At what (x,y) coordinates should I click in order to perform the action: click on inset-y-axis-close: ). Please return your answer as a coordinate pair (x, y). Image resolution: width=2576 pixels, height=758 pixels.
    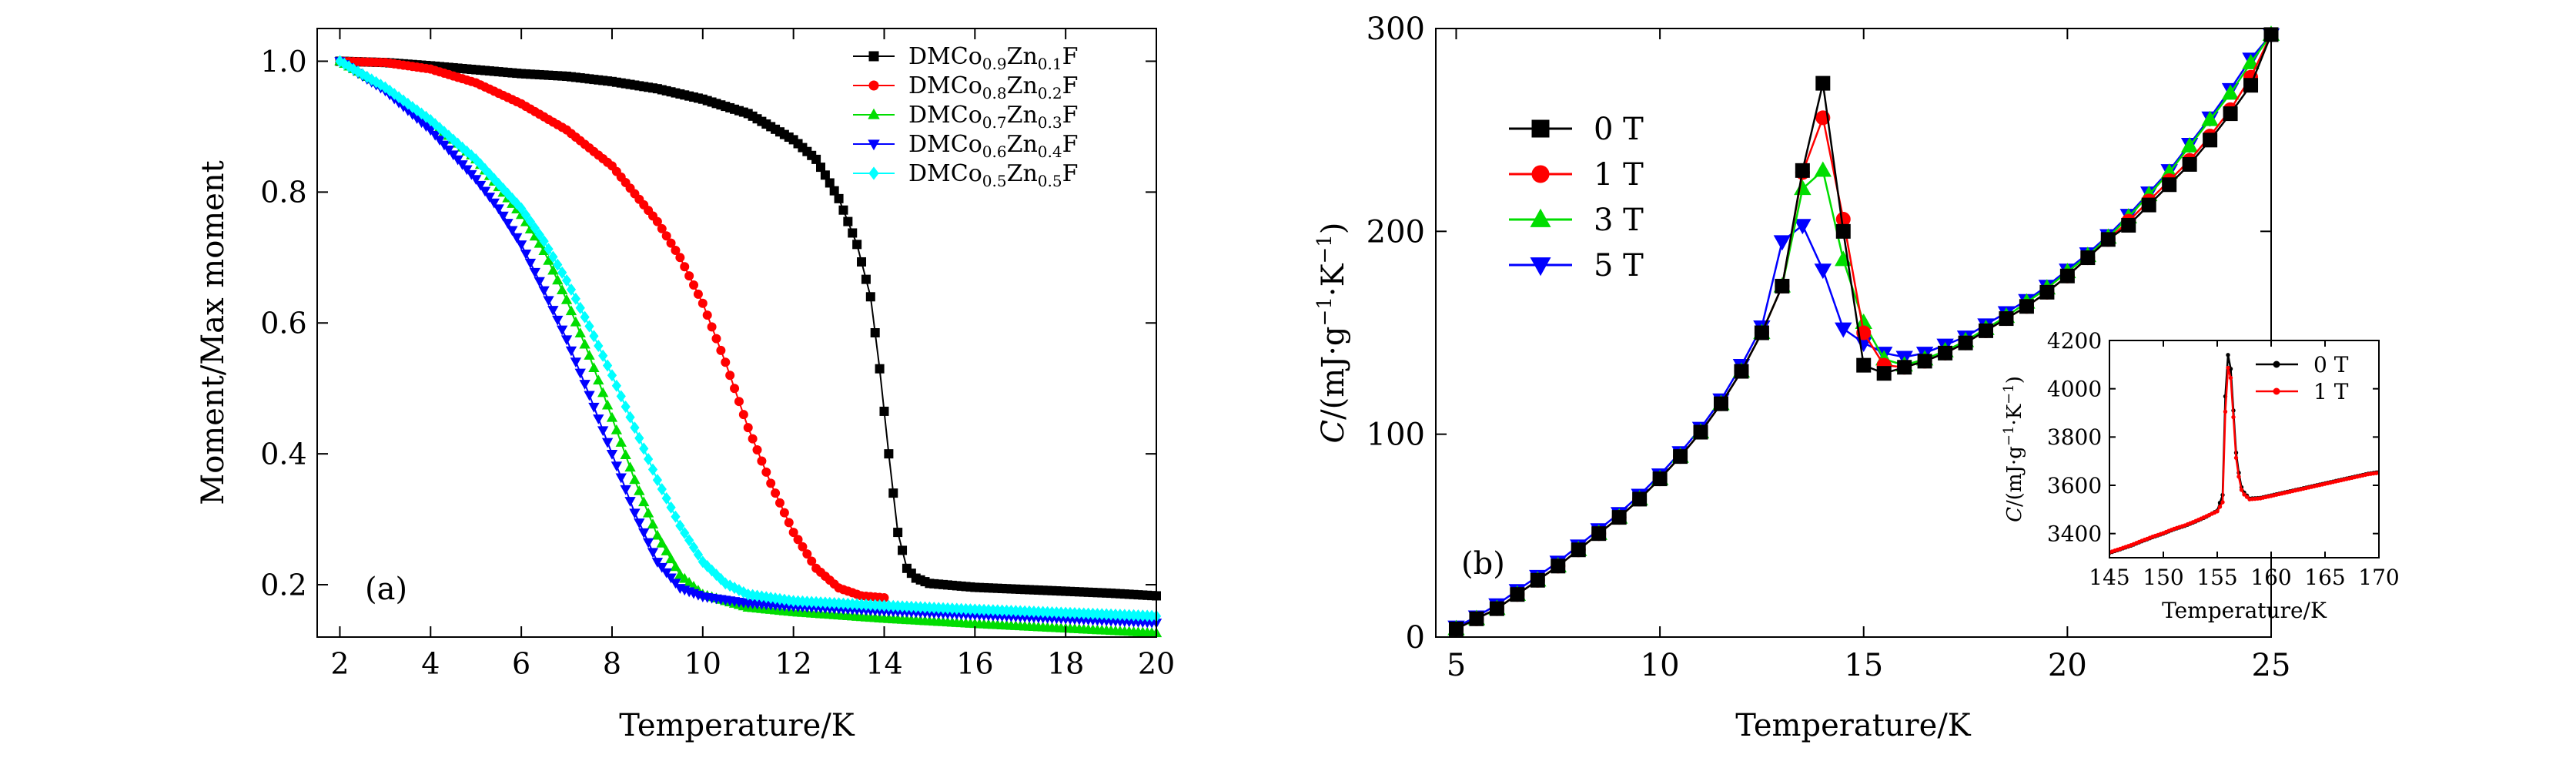
    Looking at the image, I should click on (2015, 380).